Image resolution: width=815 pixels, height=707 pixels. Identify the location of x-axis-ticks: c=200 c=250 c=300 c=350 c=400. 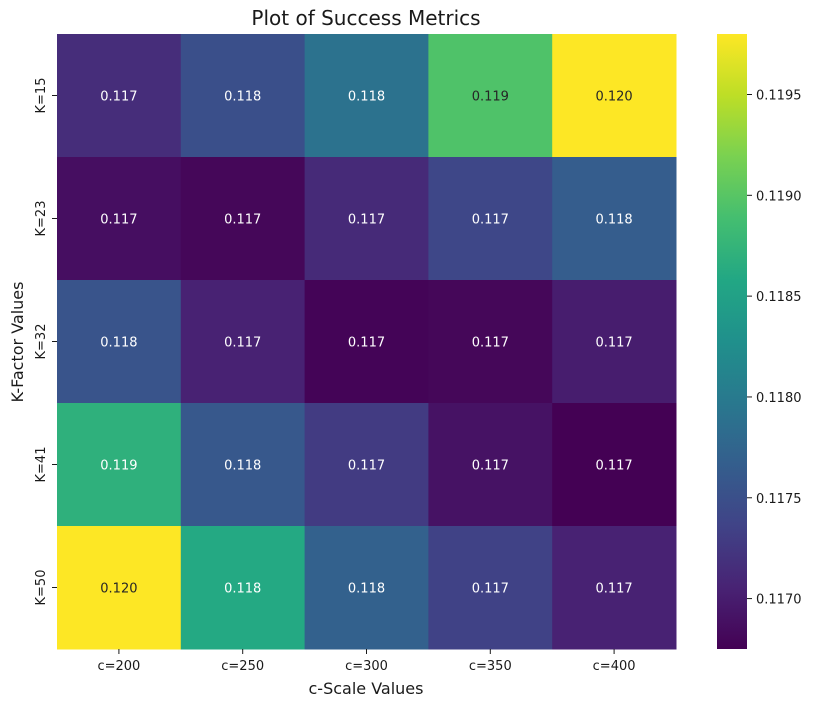
(366, 661).